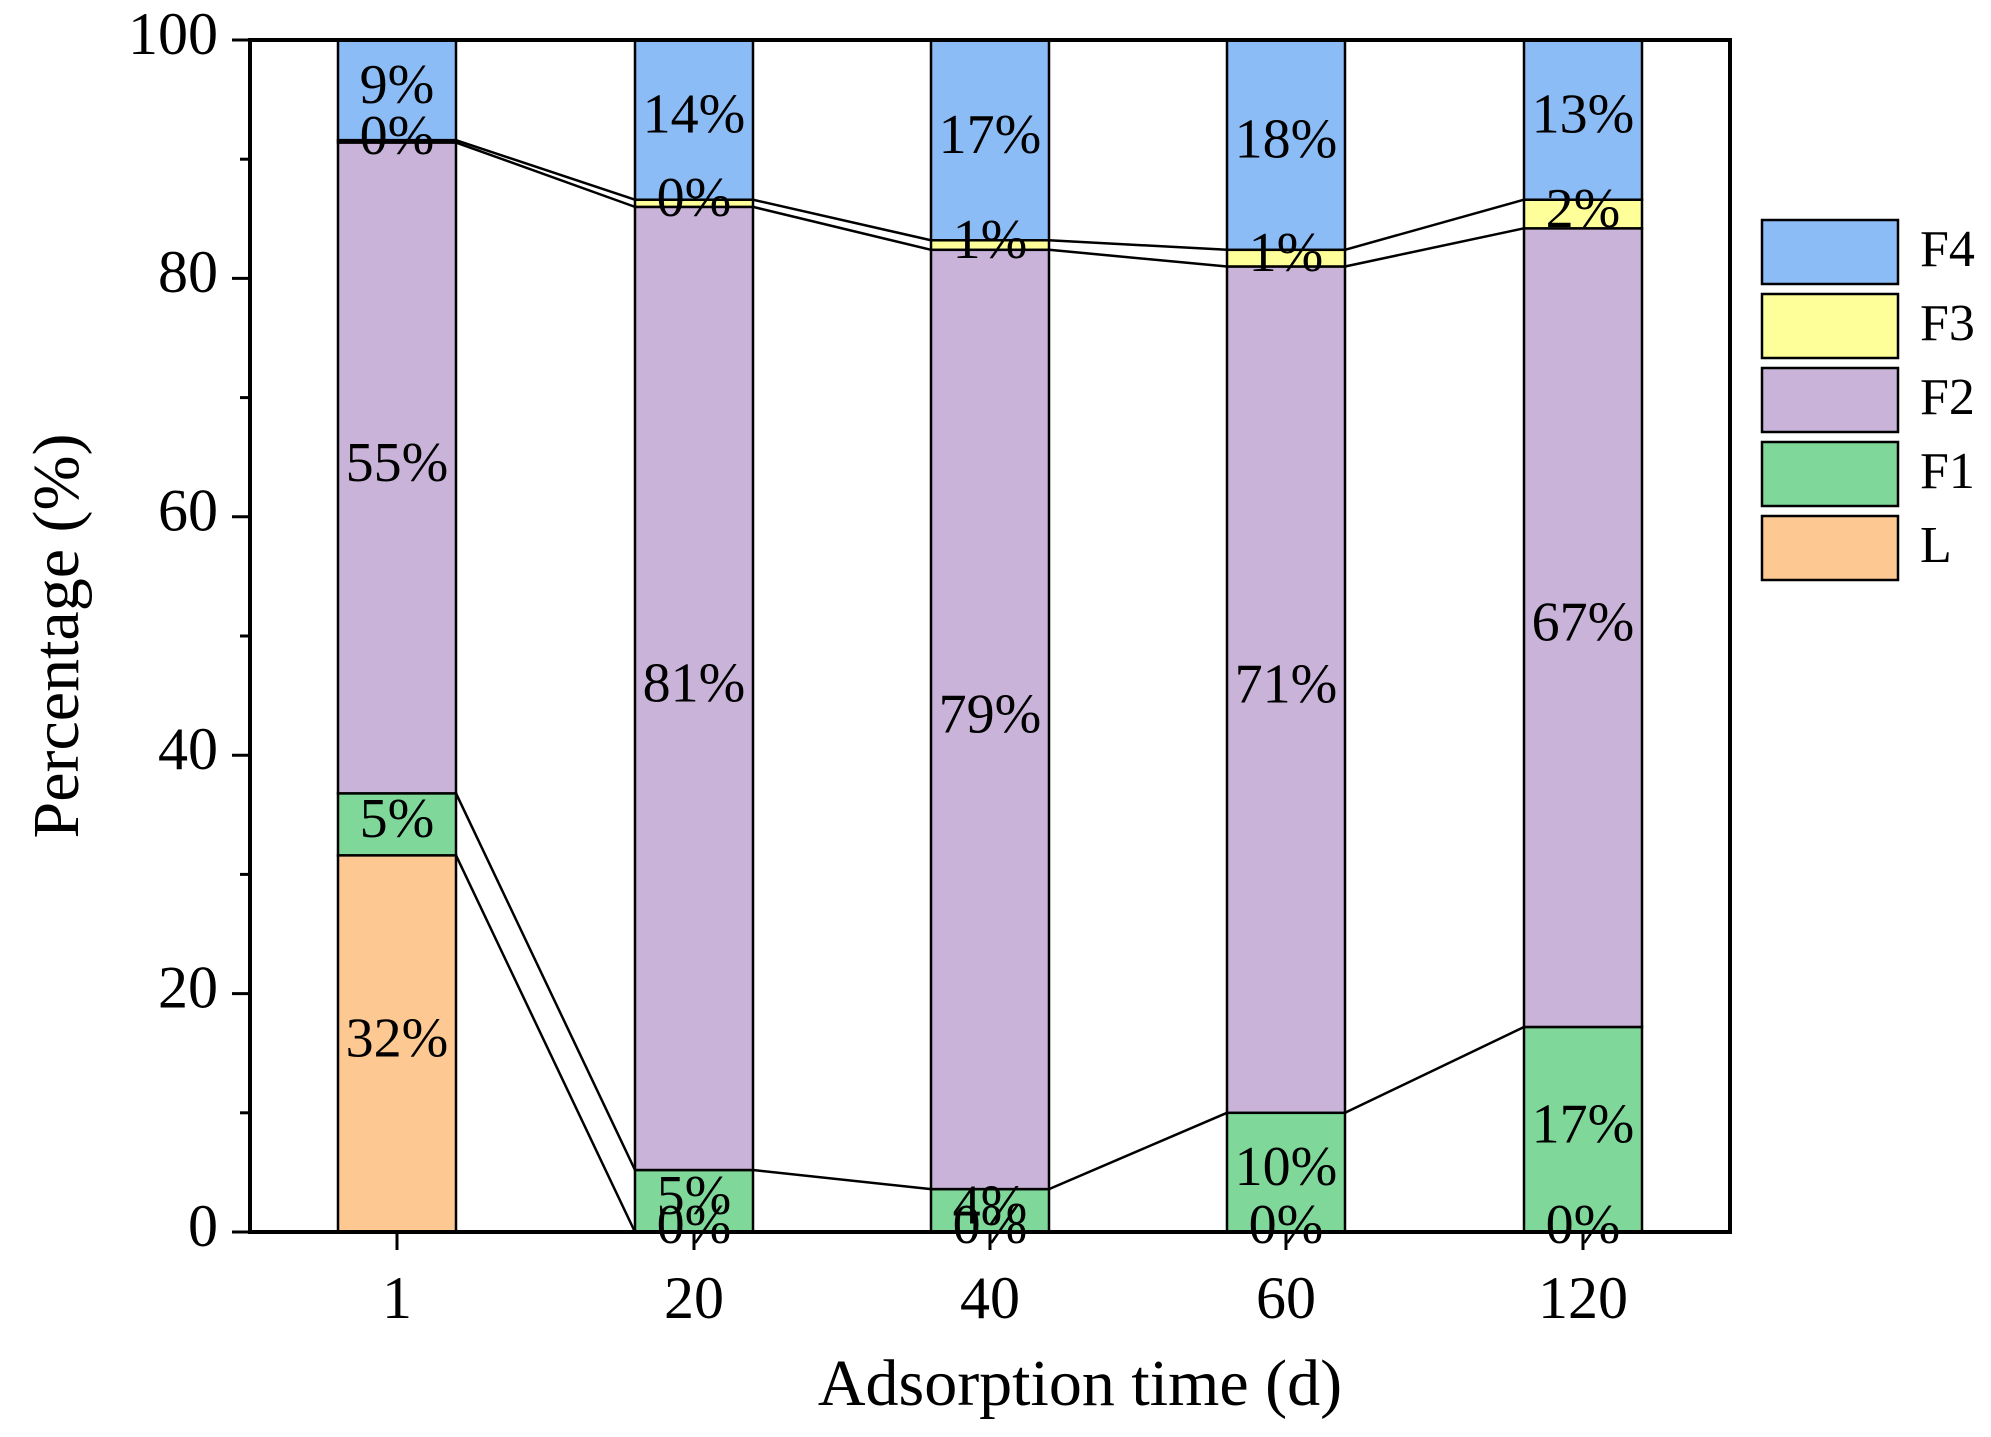 The image size is (1991, 1437). Describe the element at coordinates (1947, 249) in the screenshot. I see `legend-label-f4: F4` at that location.